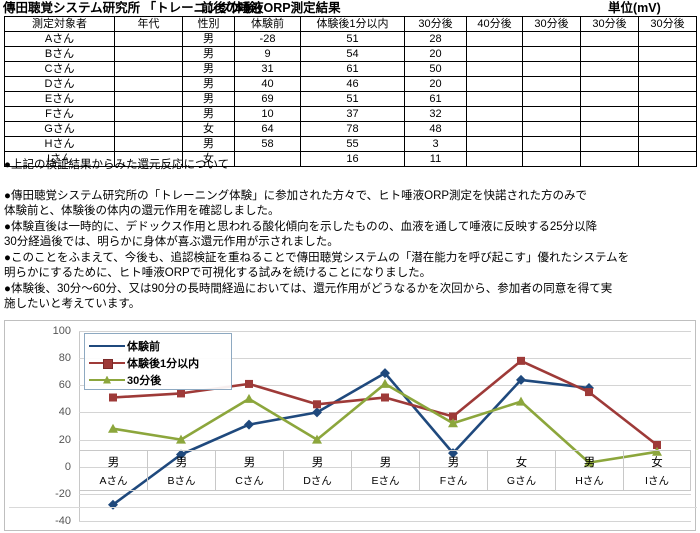  I want to click on x-category-cell: 男 Cさん, so click(249, 470).